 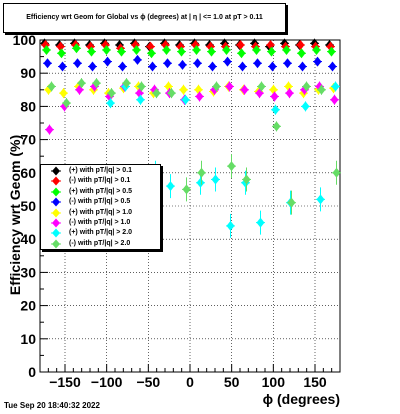 What do you see at coordinates (28, 173) in the screenshot?
I see `y-tick-label: 60` at bounding box center [28, 173].